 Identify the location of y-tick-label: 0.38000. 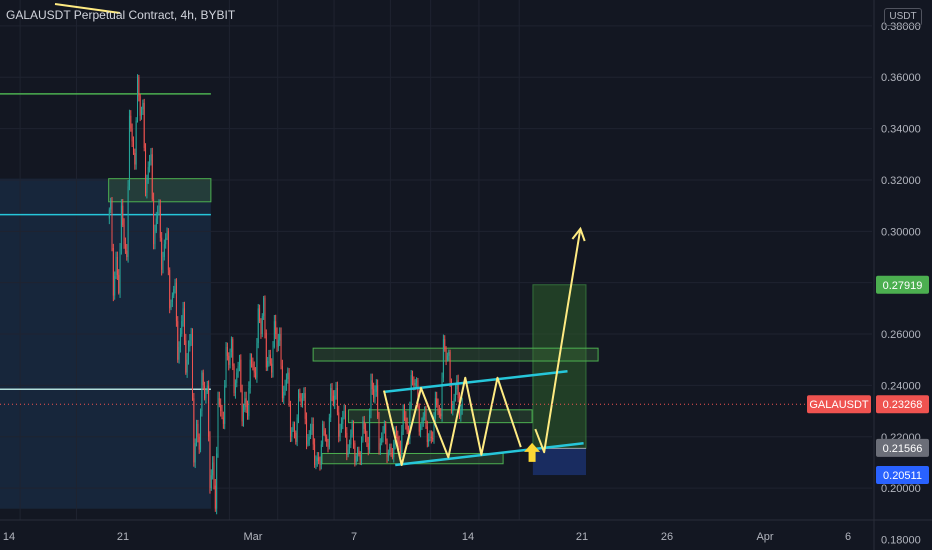
(901, 27).